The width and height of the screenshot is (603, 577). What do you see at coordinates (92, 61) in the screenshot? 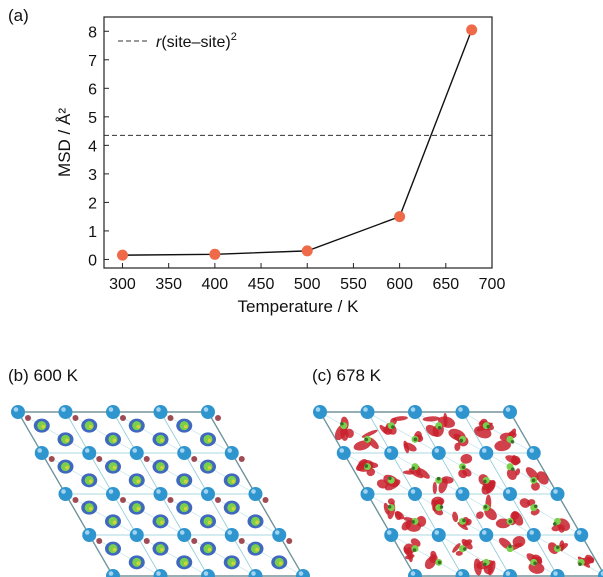
I see `y-tick-label: 7` at bounding box center [92, 61].